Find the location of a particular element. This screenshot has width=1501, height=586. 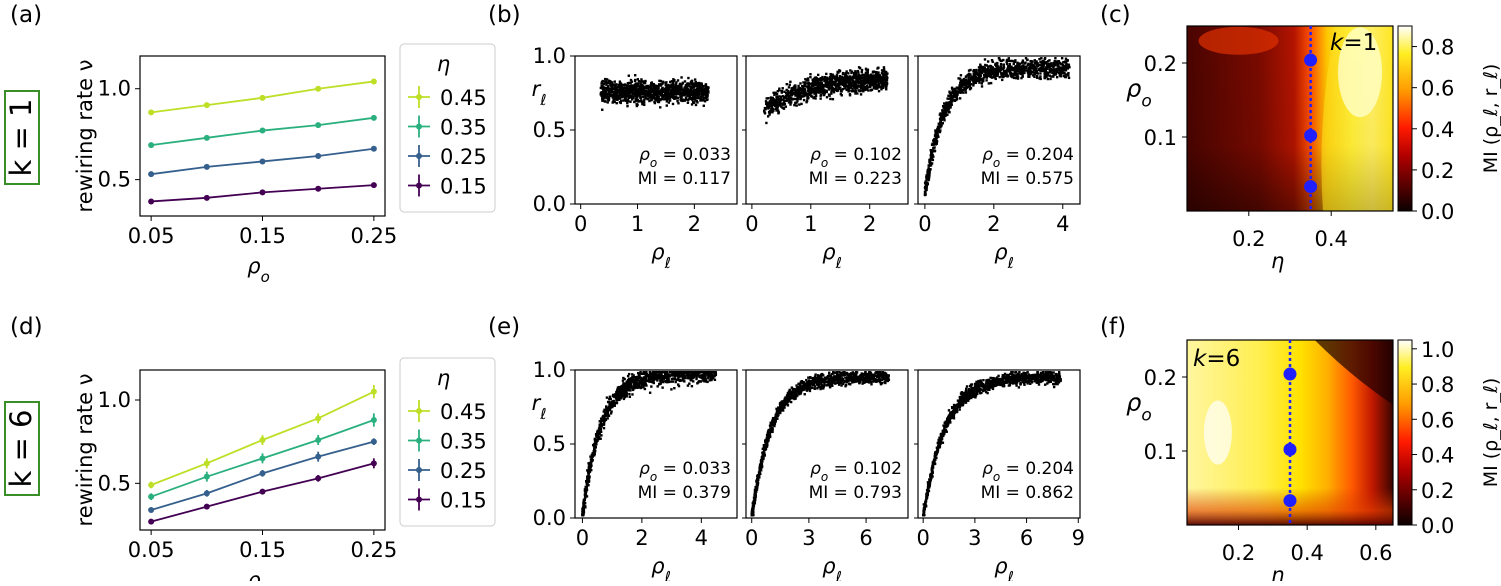

annotation-rho: ρo = 0.033 is located at coordinates (685, 157).